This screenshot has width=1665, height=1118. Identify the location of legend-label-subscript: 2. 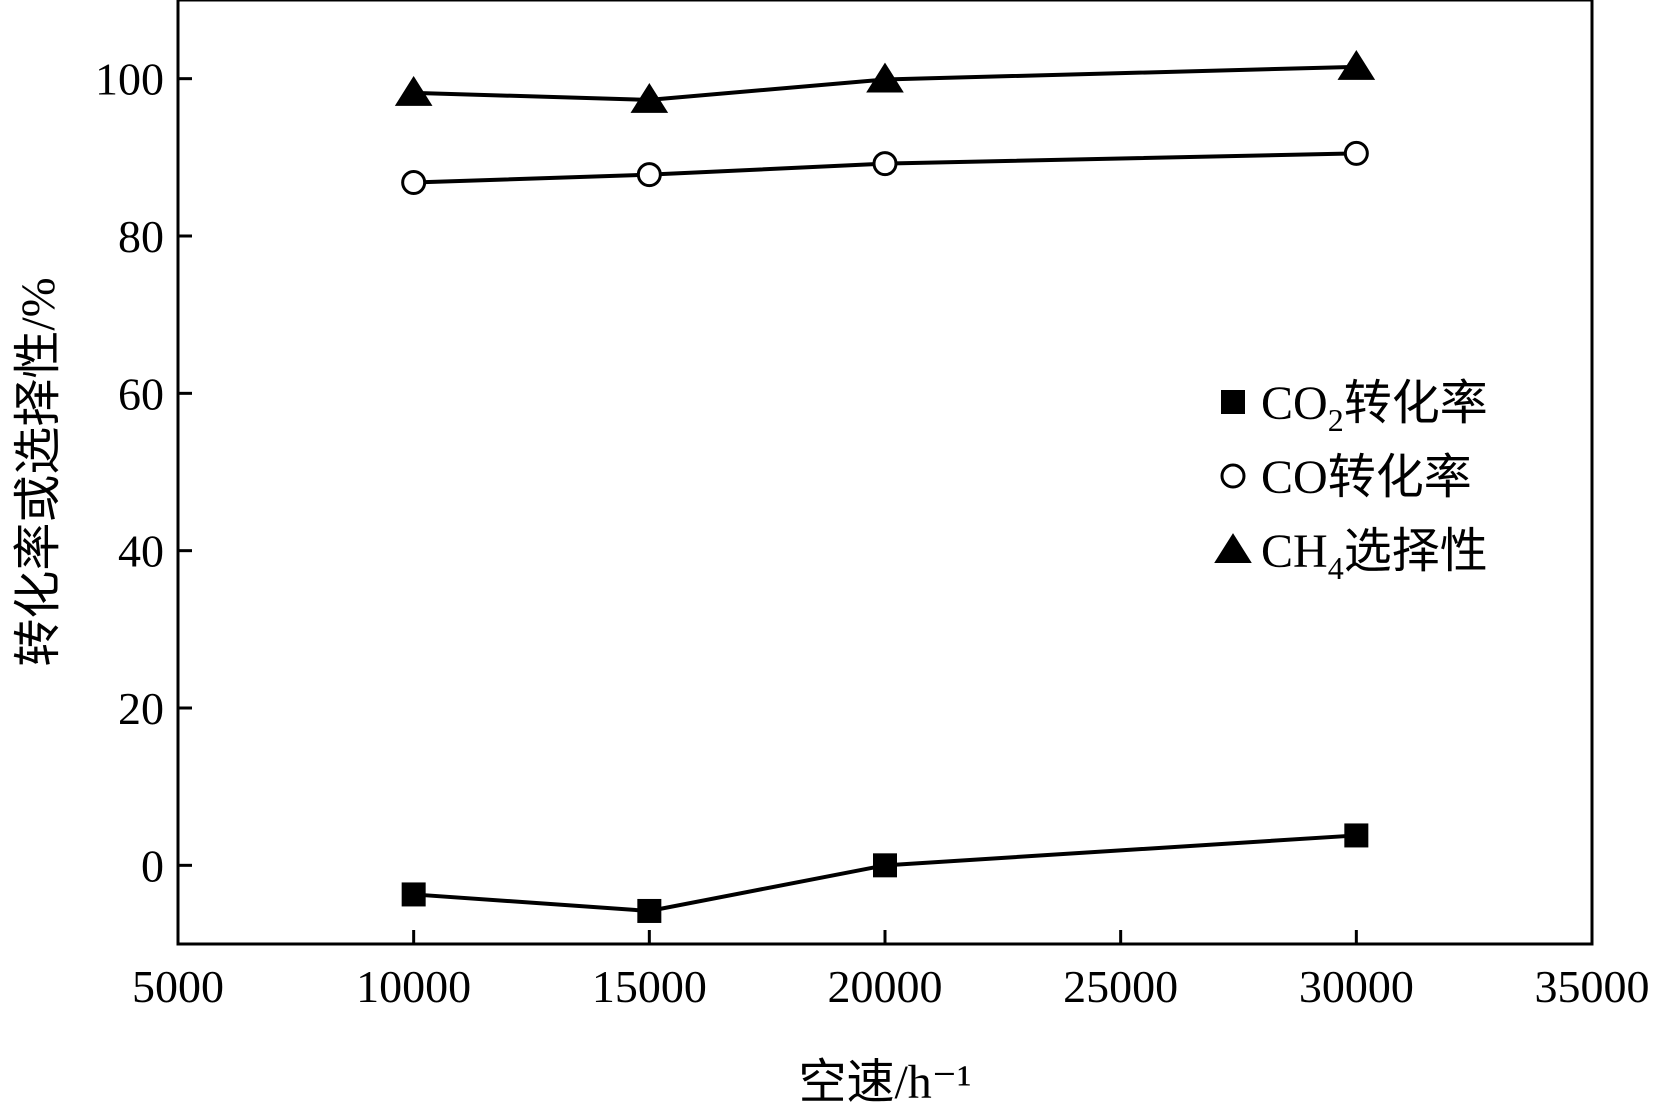
(1336, 420).